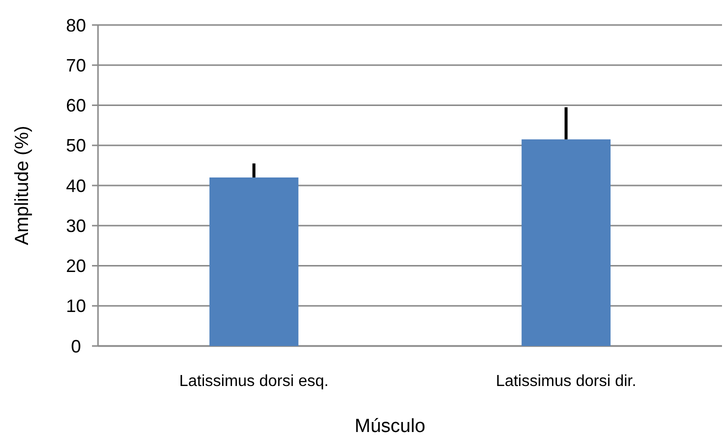 The image size is (724, 440). I want to click on x-tick-label: Latissimus dorsi esq., so click(254, 381).